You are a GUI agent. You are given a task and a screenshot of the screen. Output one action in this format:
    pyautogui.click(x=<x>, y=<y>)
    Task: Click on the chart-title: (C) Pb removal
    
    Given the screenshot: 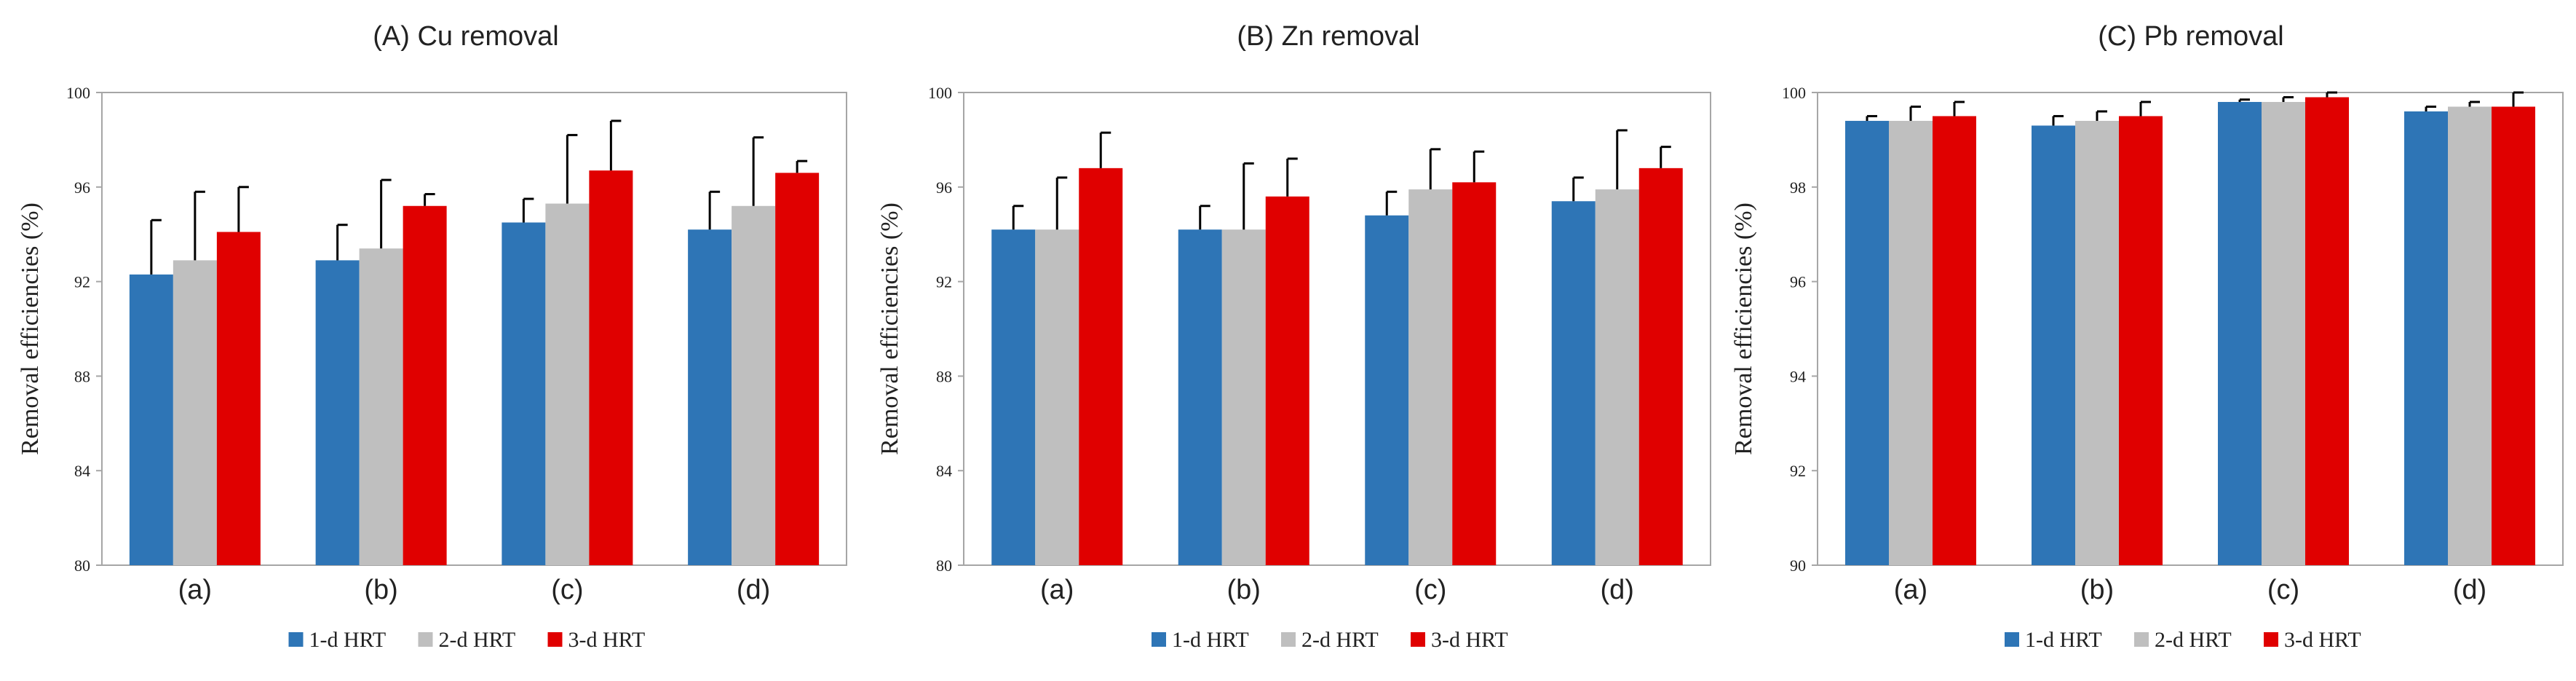 What is the action you would take?
    pyautogui.click(x=2191, y=36)
    